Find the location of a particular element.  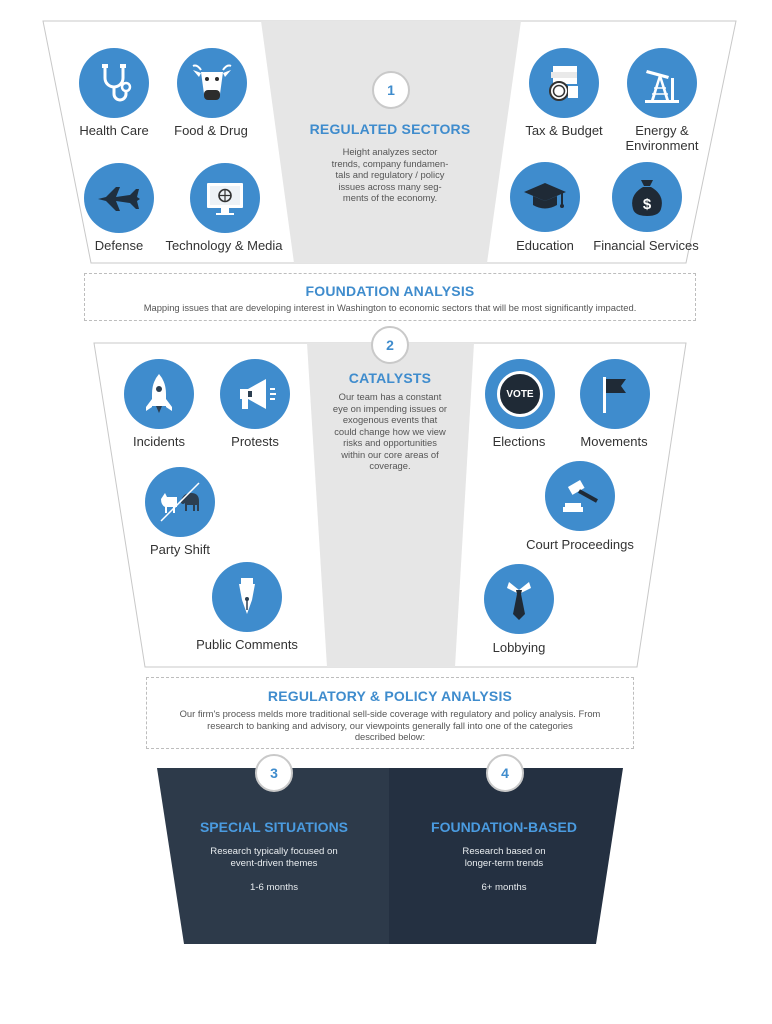

vote-badge-icon: VOTE is located at coordinates (520, 394).